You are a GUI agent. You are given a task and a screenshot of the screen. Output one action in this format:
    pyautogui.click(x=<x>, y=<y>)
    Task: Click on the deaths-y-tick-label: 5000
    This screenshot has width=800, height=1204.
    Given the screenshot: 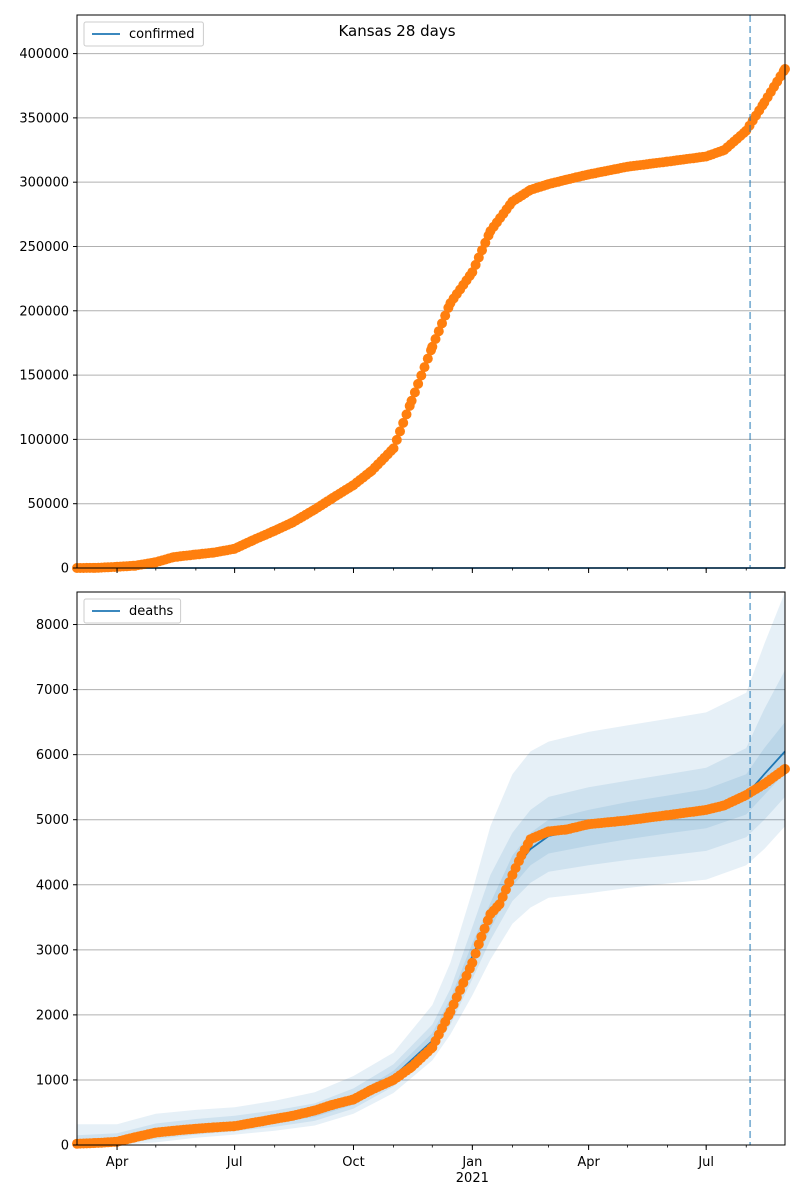 What is the action you would take?
    pyautogui.click(x=52, y=820)
    